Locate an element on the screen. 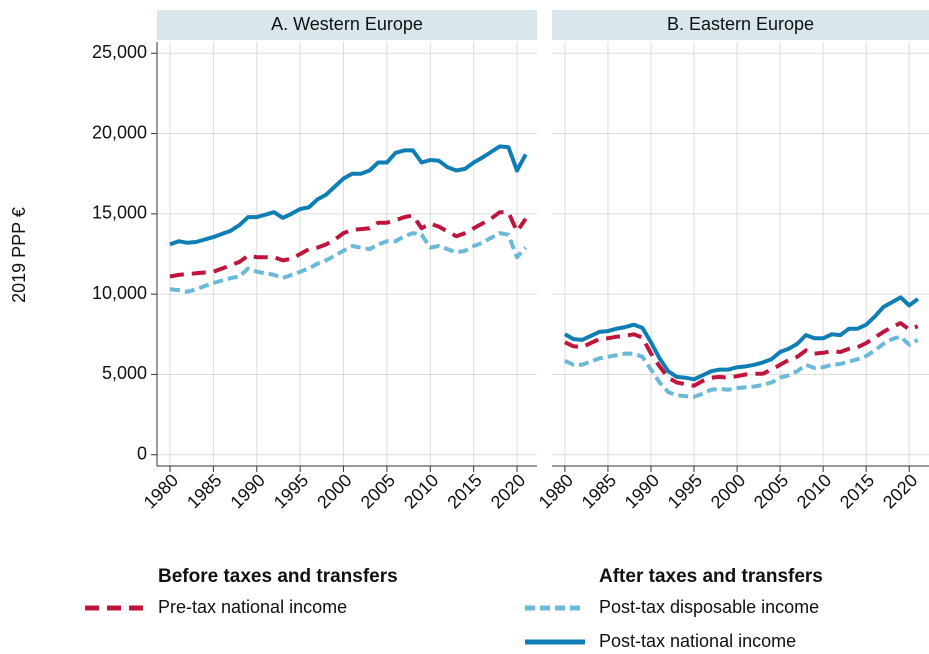 This screenshot has width=929, height=654. legend-label: Pre-tax national income is located at coordinates (252, 607).